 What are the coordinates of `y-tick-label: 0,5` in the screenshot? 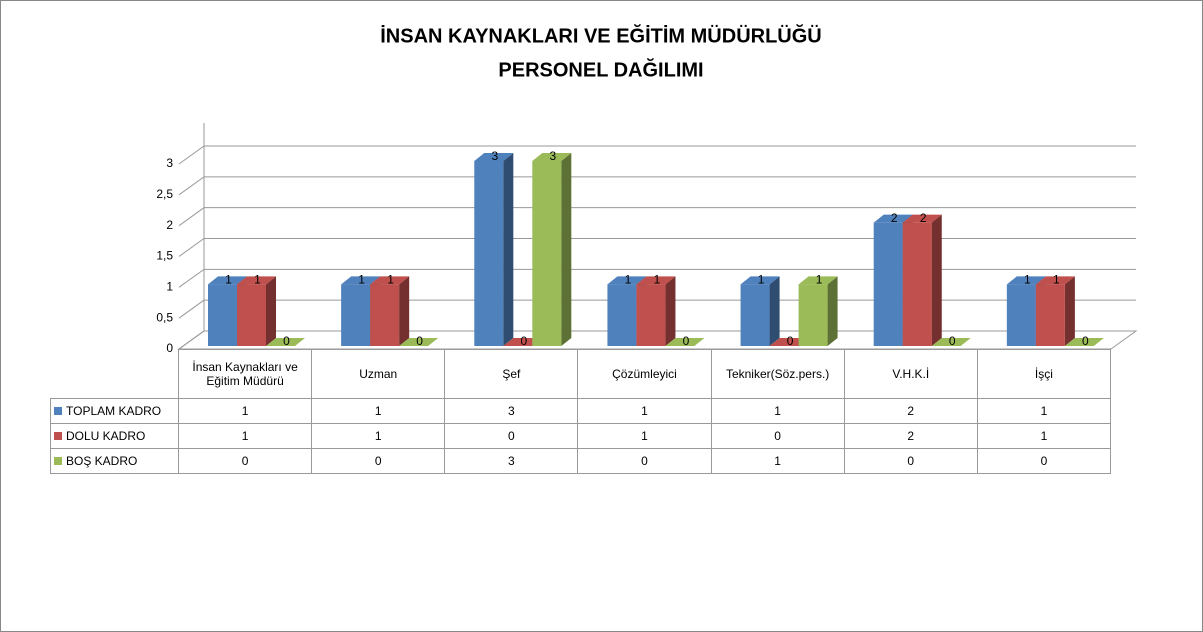 It's located at (164, 317).